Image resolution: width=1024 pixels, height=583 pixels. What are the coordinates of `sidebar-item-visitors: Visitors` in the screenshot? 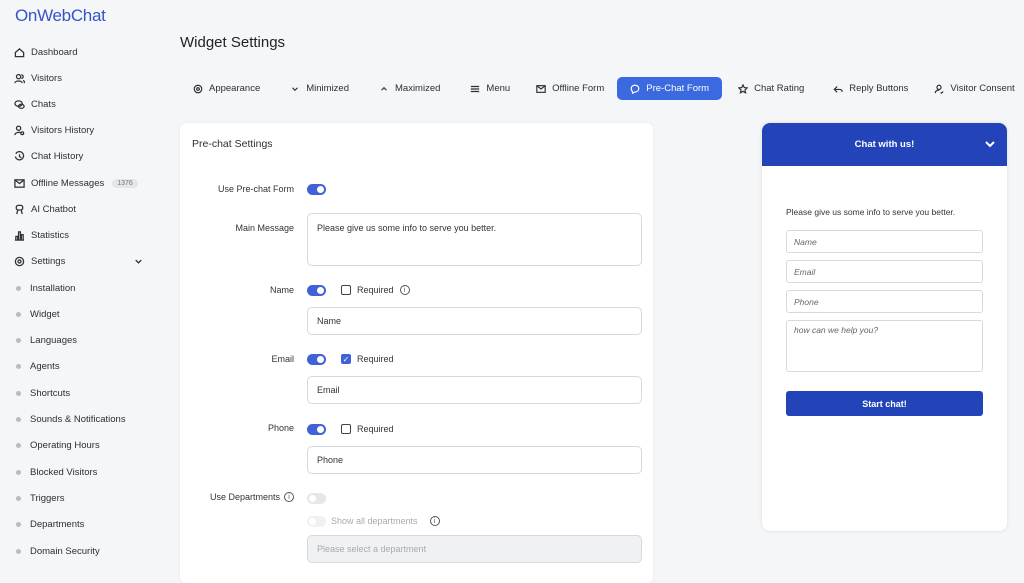 It's located at (79, 78).